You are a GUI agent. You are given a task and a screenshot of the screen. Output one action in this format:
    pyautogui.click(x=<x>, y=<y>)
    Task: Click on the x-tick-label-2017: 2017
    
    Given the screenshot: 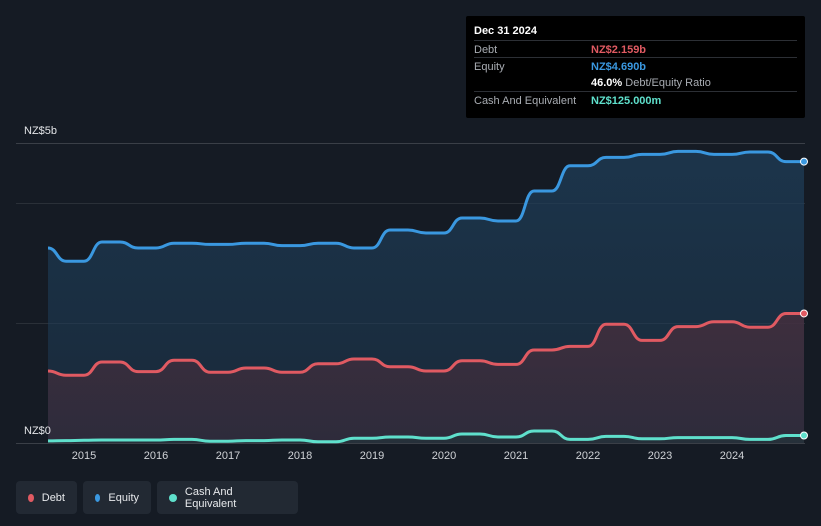 What is the action you would take?
    pyautogui.click(x=228, y=456)
    